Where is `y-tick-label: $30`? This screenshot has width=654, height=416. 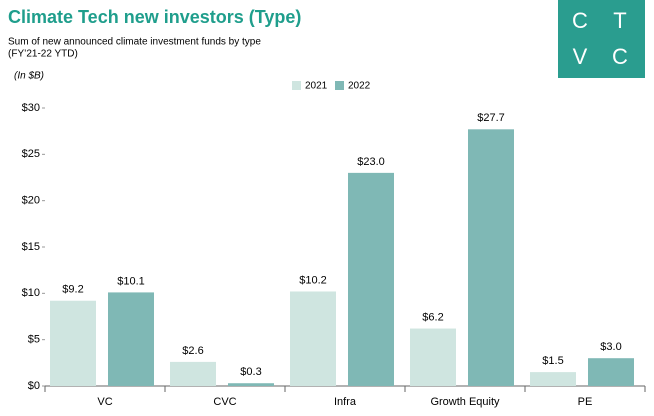 y-tick-label: $30 is located at coordinates (31, 108).